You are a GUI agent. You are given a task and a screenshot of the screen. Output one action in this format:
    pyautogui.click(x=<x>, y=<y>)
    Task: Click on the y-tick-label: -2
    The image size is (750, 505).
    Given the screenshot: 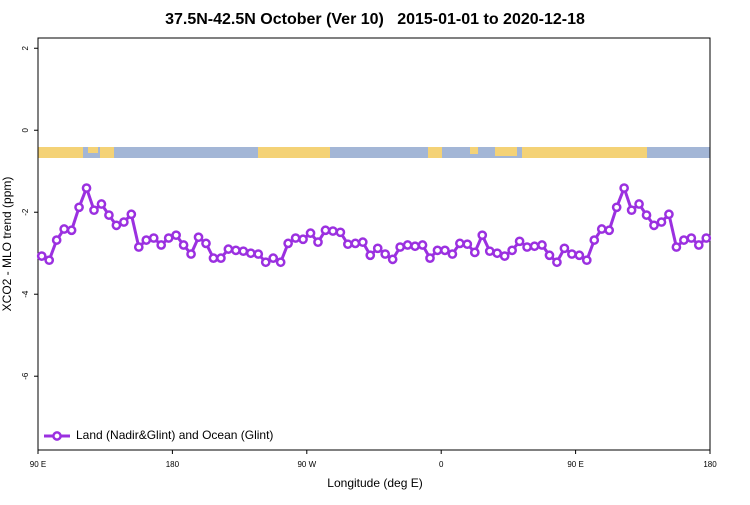 What is the action you would take?
    pyautogui.click(x=25, y=212)
    